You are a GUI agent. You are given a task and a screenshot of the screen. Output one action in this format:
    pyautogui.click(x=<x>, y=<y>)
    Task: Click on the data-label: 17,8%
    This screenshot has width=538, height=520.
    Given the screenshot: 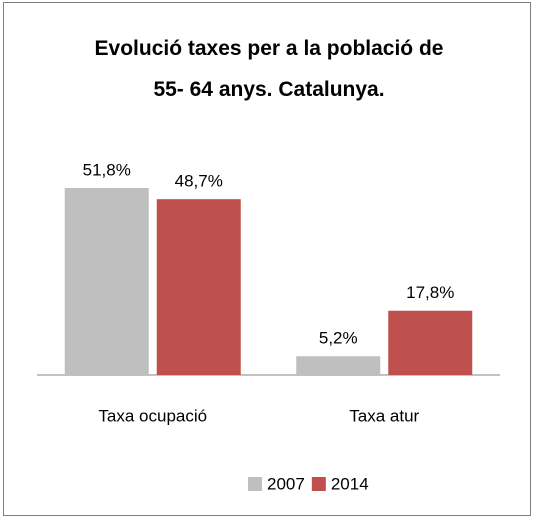 What is the action you would take?
    pyautogui.click(x=430, y=292)
    